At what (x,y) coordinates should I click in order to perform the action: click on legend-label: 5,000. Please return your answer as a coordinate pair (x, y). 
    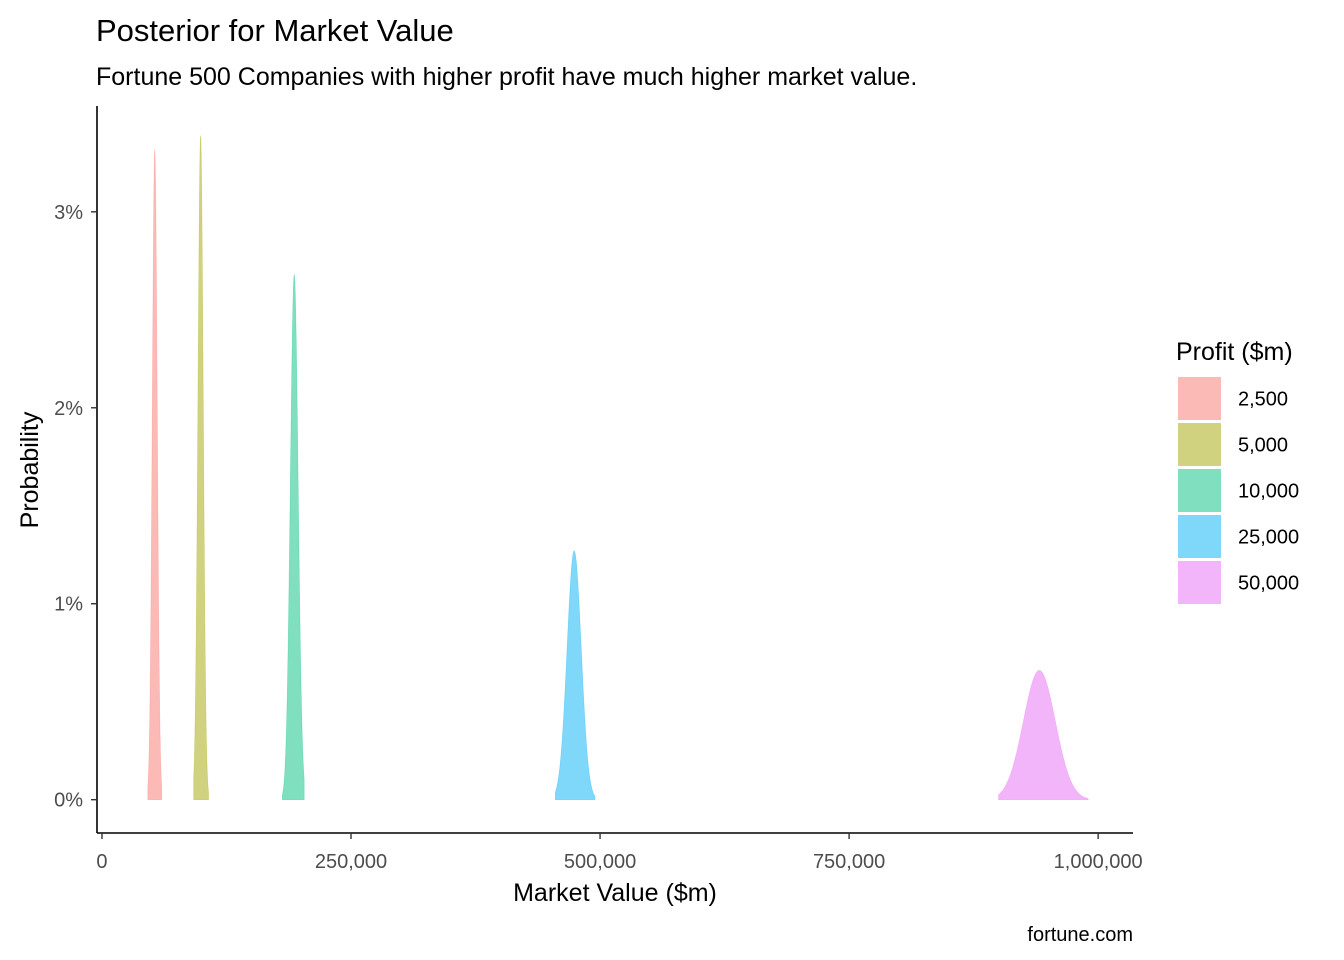
    Looking at the image, I should click on (1263, 446).